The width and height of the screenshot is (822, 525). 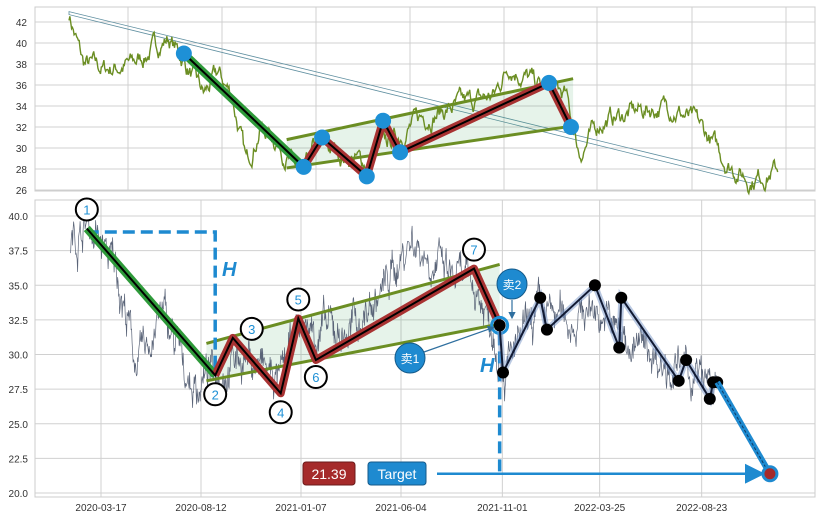 I want to click on pattern-label: 1, so click(x=86, y=209).